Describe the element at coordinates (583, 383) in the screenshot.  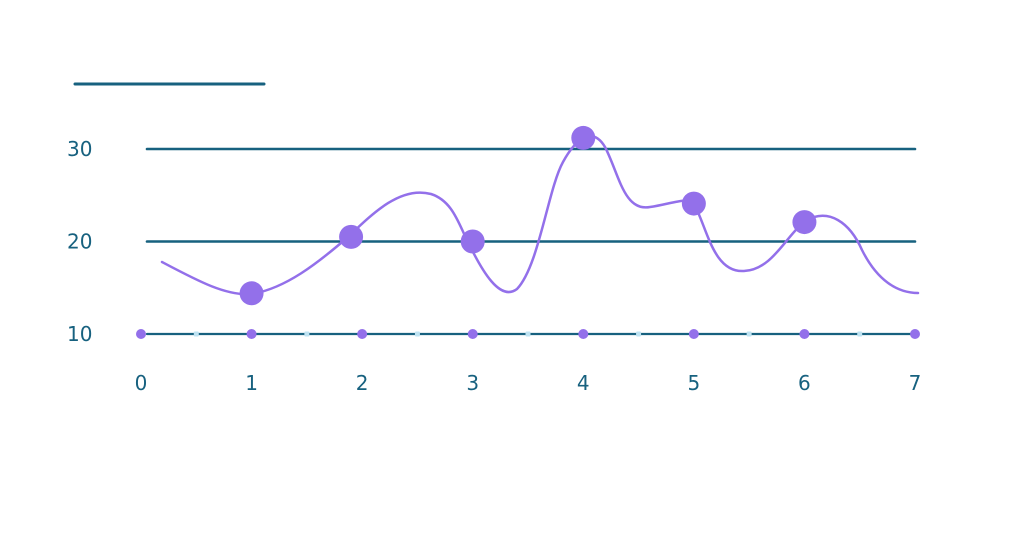
I see `x-tick-label-4: 4` at that location.